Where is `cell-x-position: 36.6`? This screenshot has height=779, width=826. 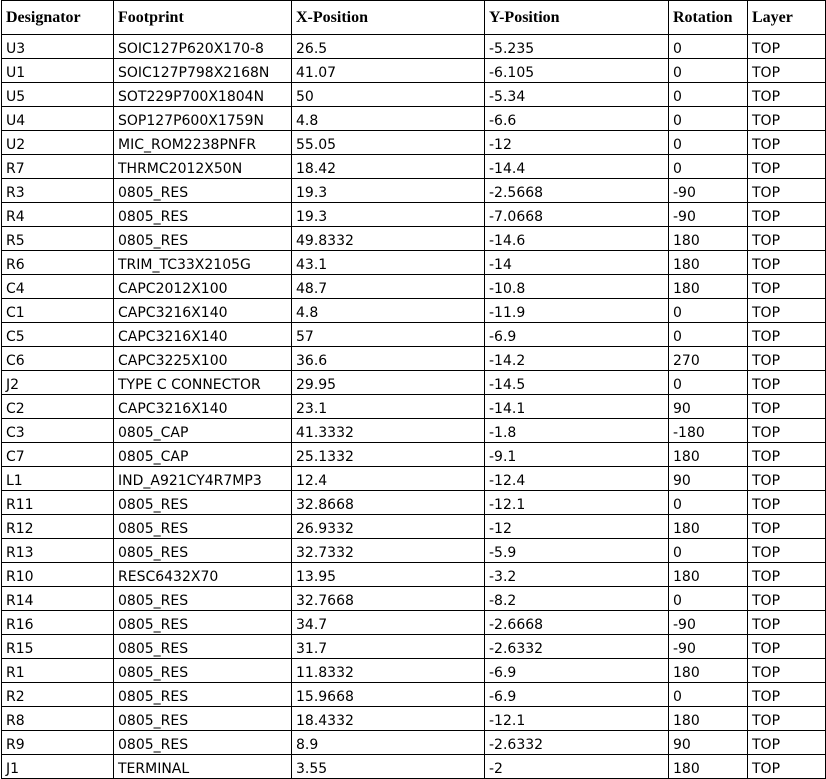
cell-x-position: 36.6 is located at coordinates (388, 358).